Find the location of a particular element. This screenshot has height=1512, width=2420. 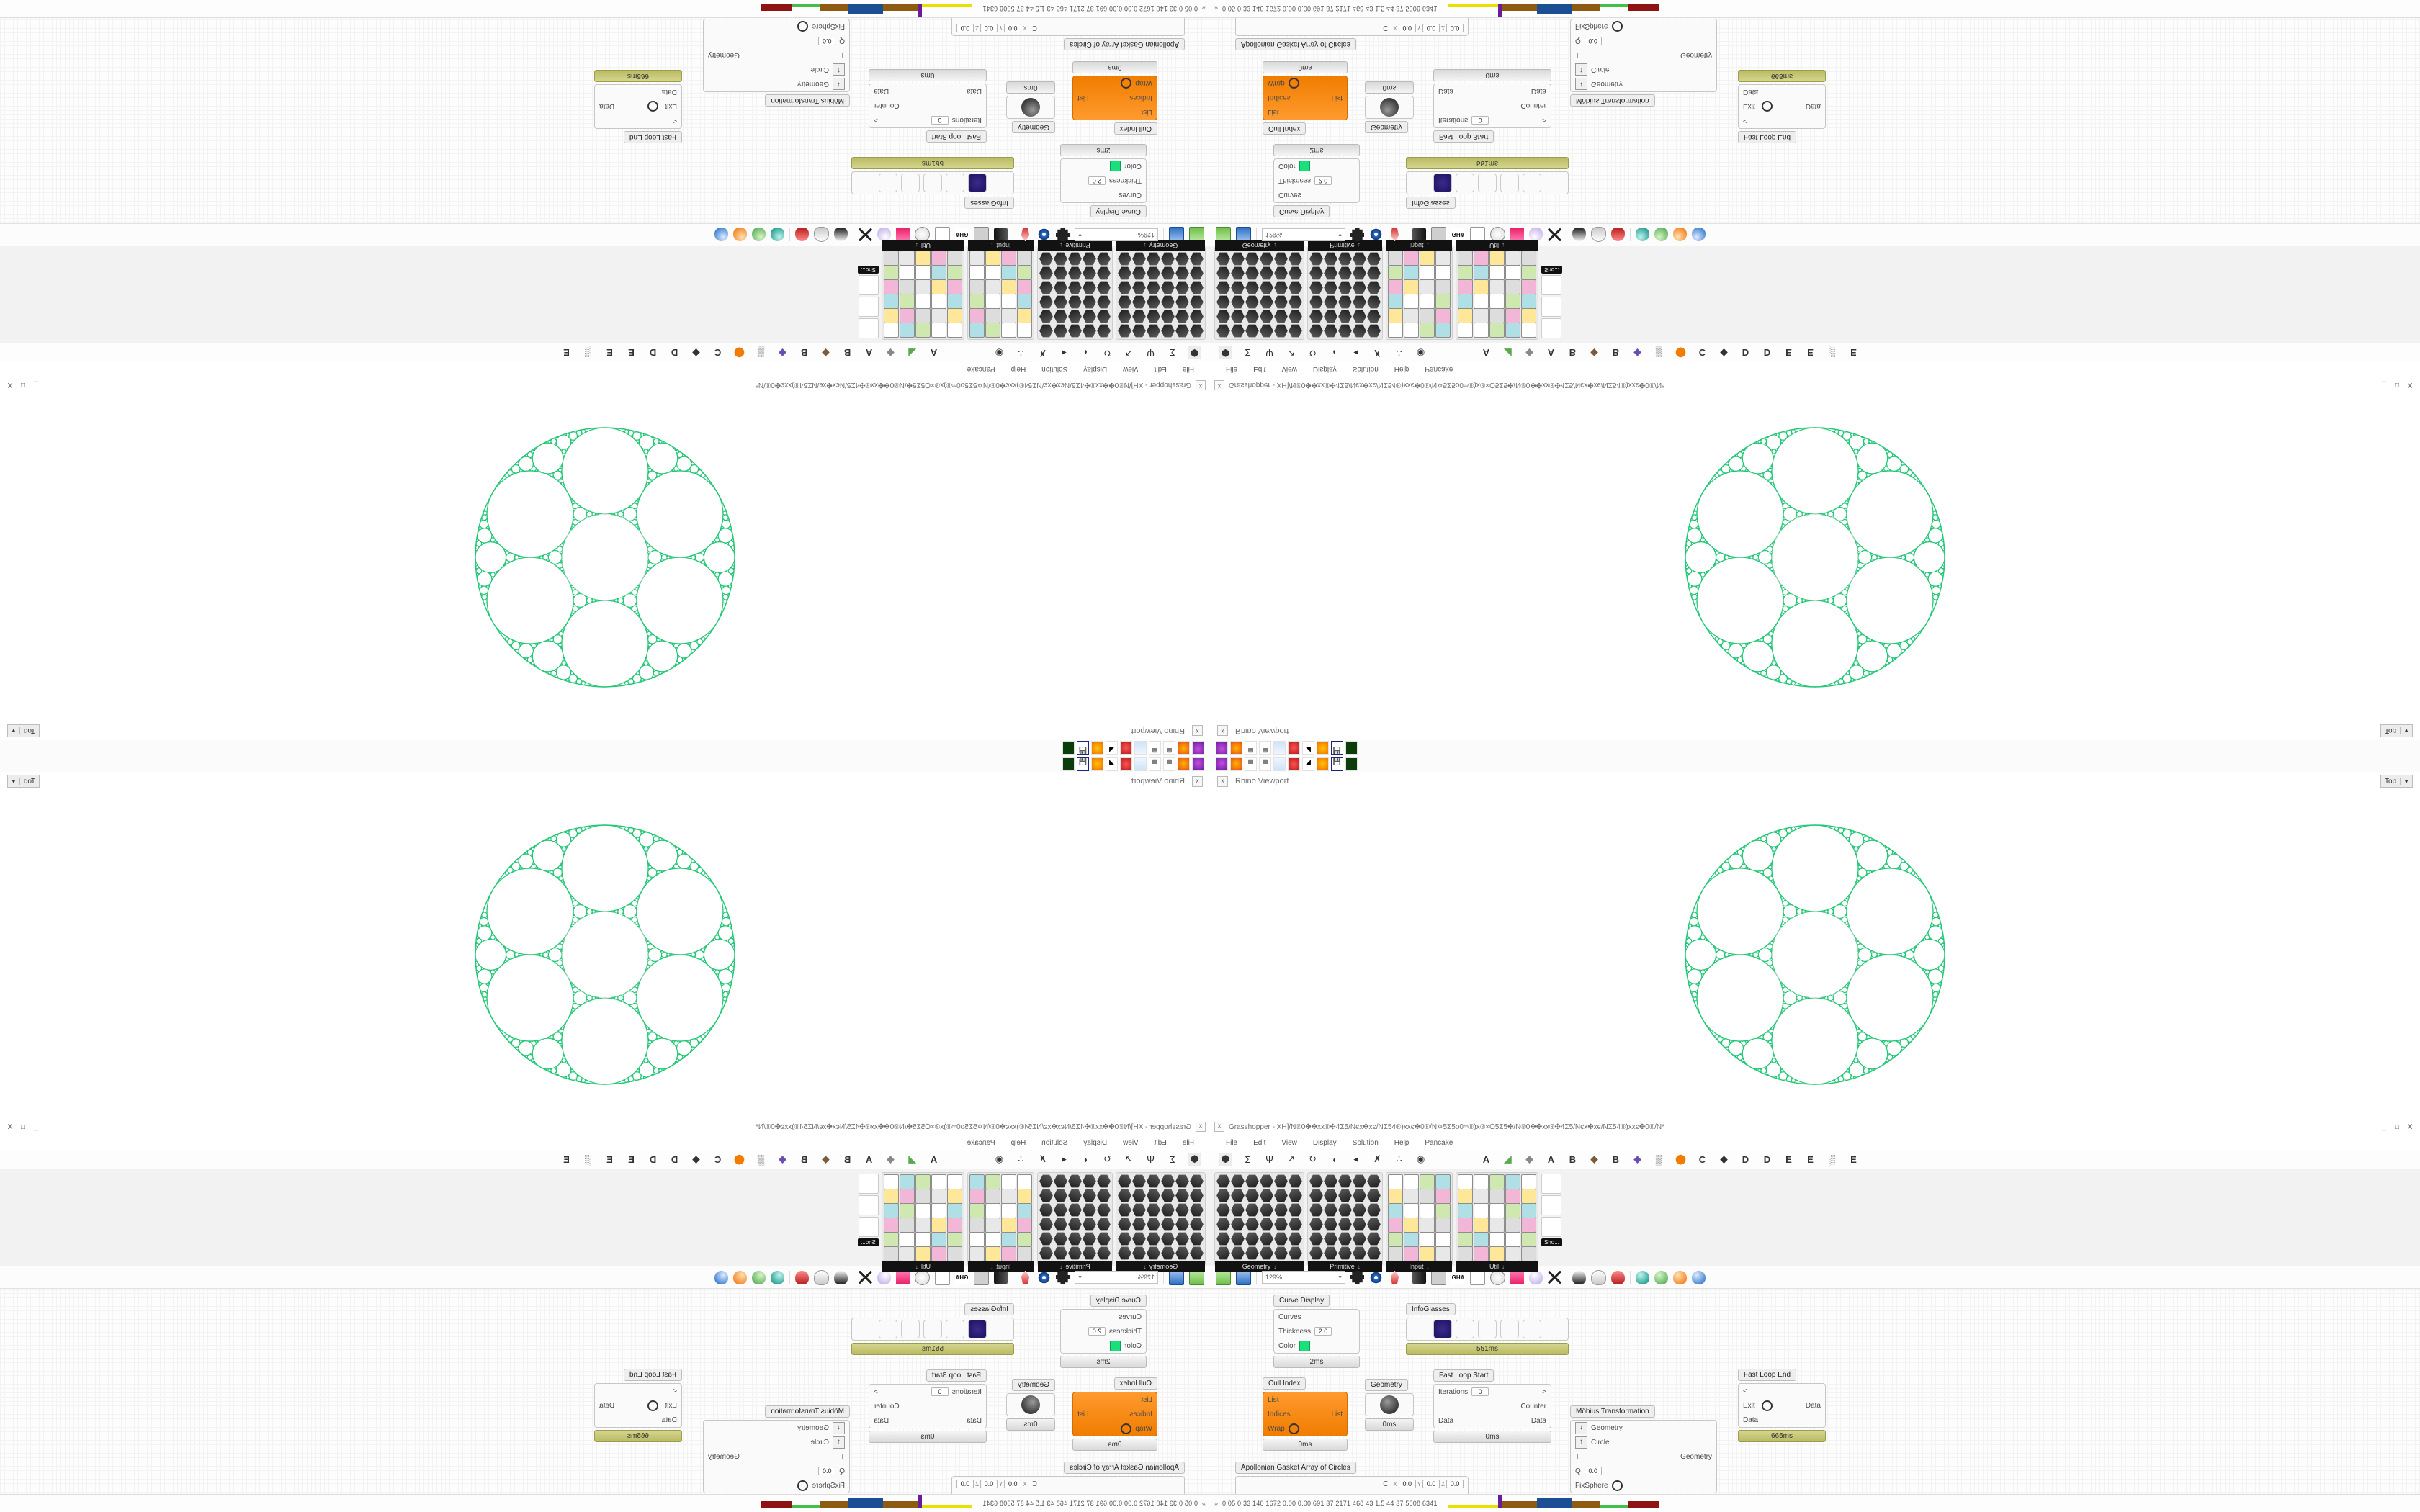

gift-icon is located at coordinates (903, 235).